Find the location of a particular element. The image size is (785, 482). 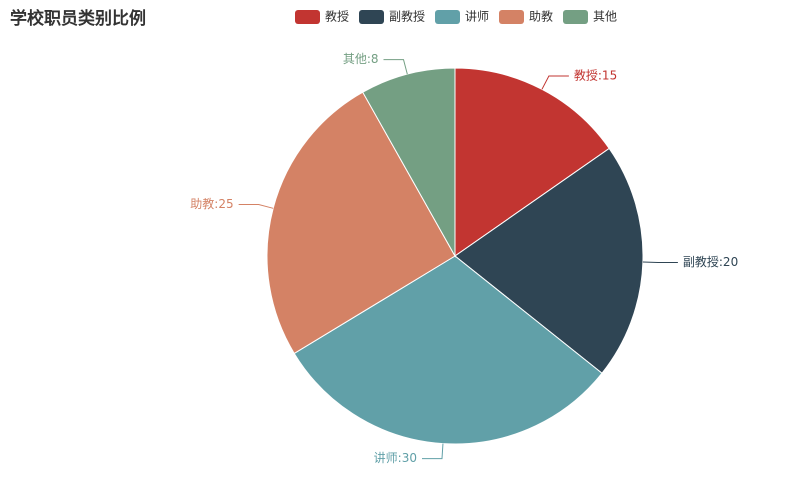

chart-title: 学校职员类别比例 is located at coordinates (78, 18).